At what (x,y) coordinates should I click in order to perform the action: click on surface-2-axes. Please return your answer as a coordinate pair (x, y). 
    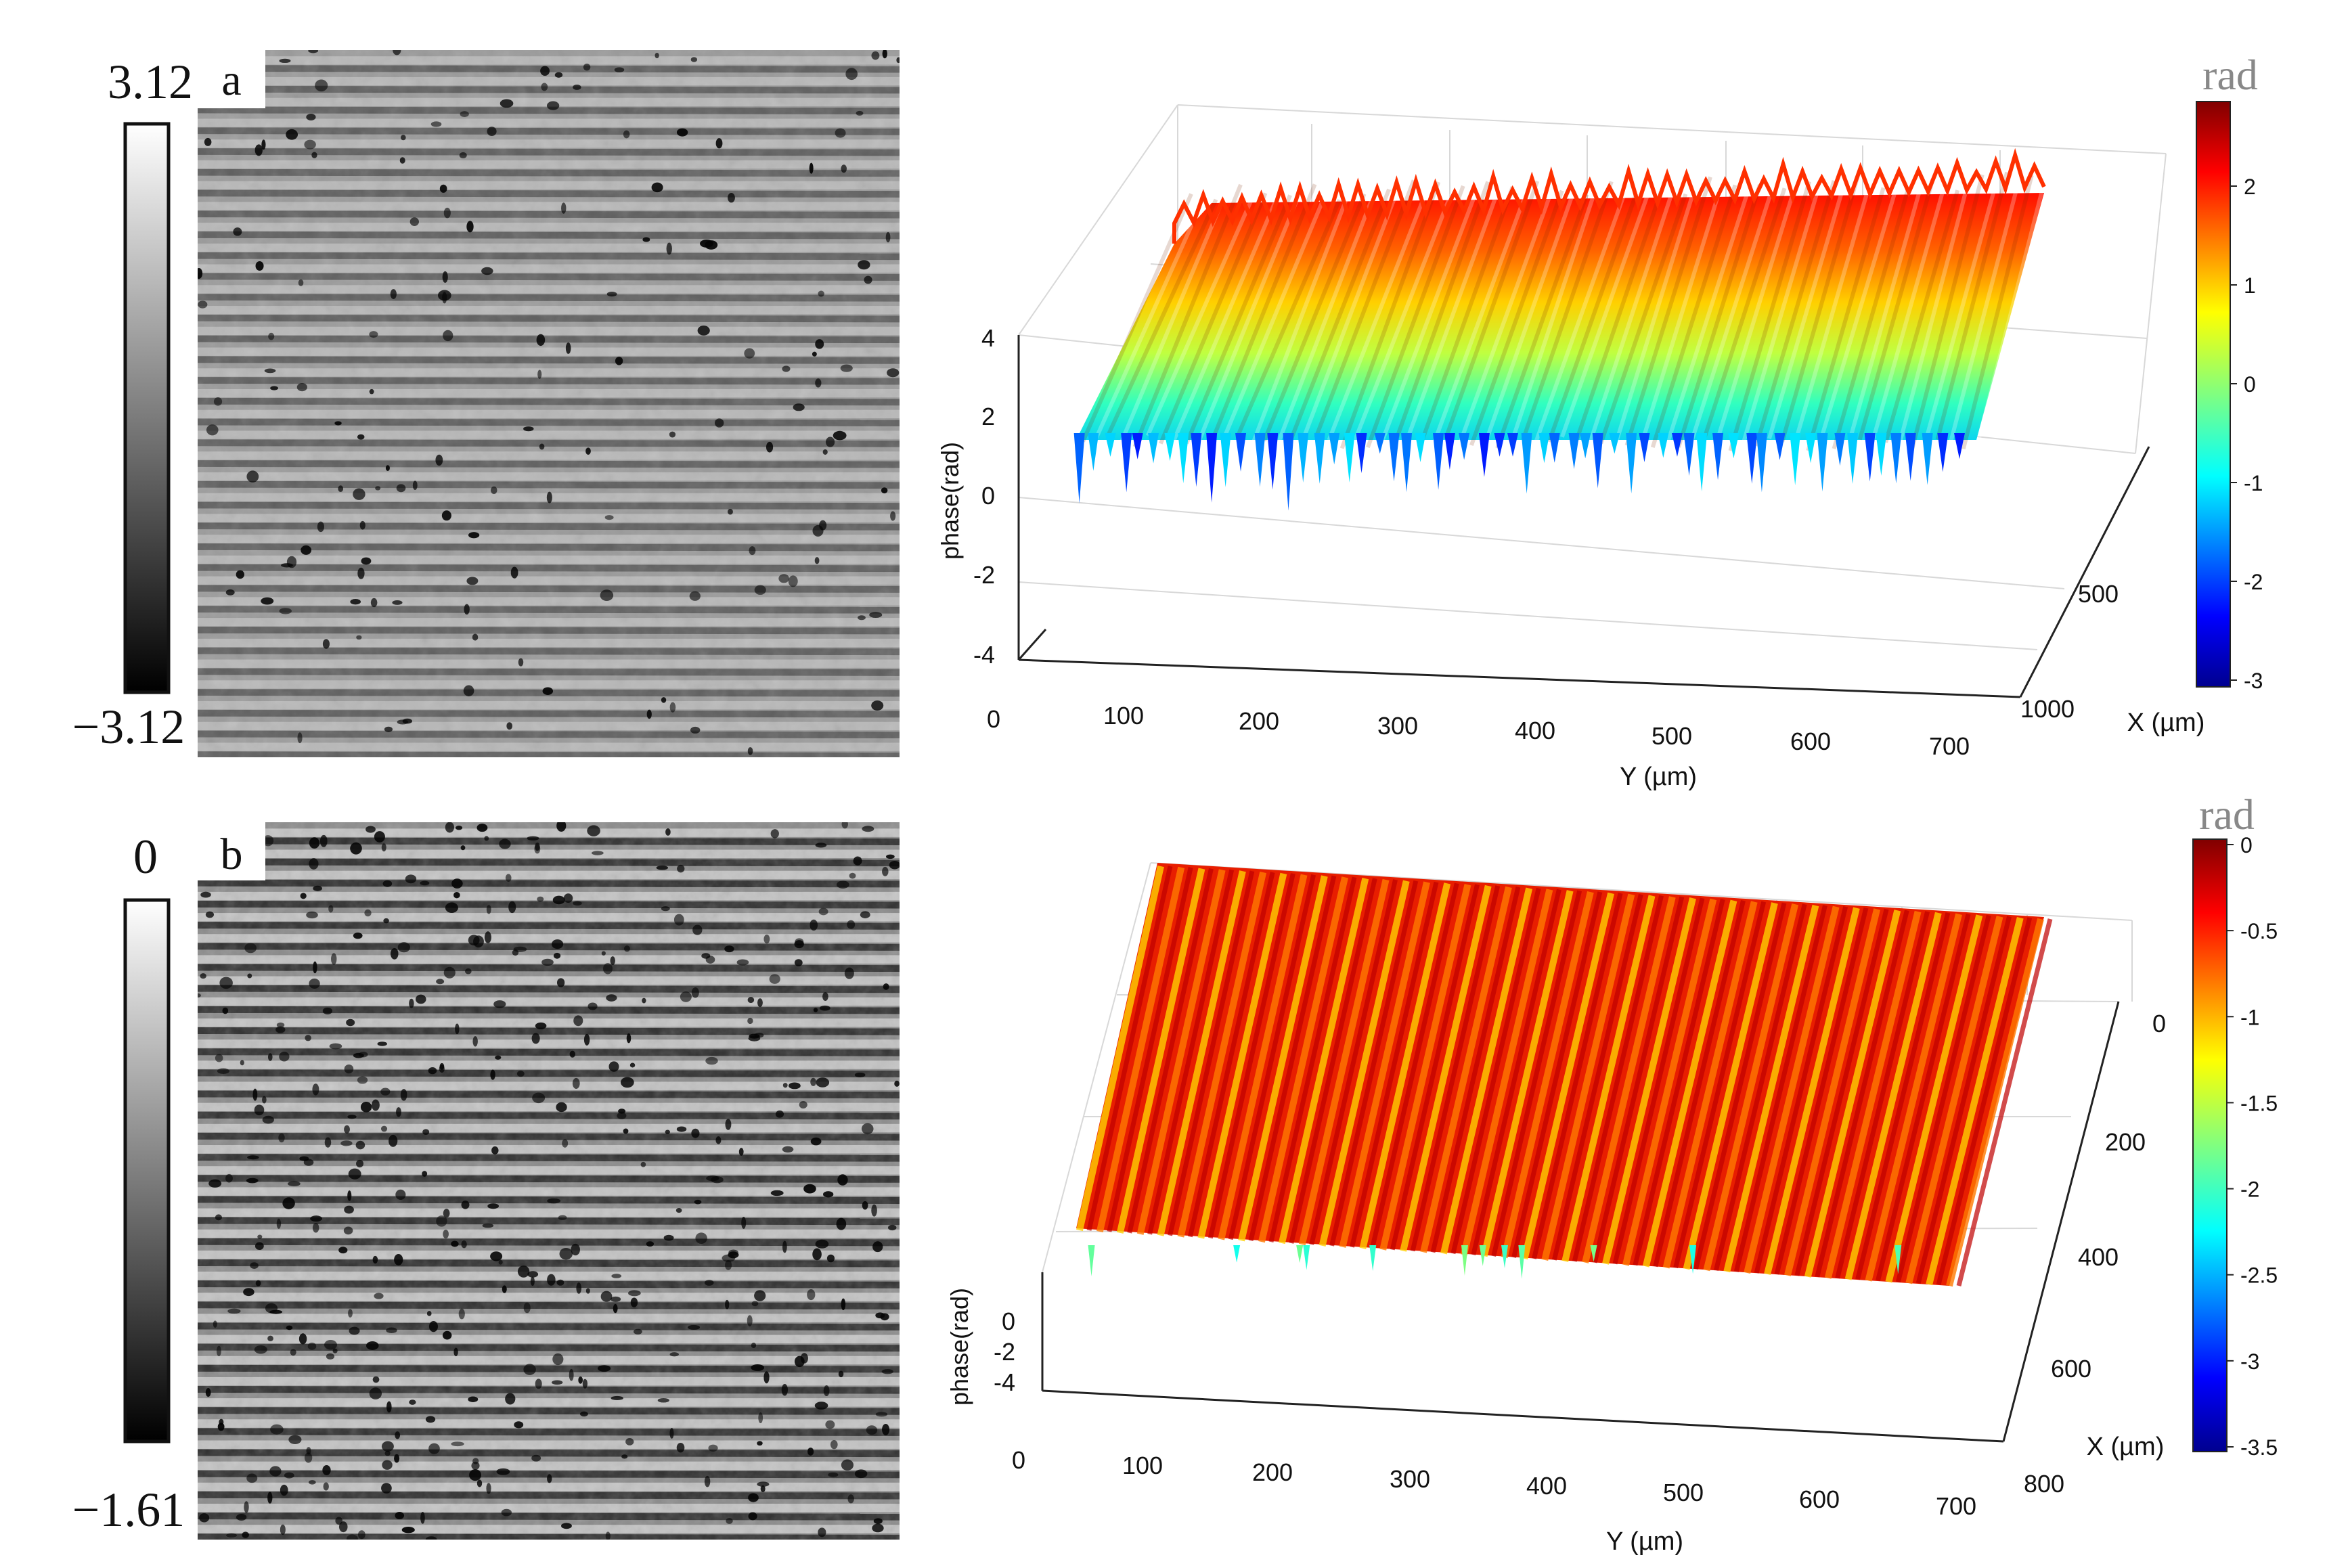
    Looking at the image, I should click on (1580, 1222).